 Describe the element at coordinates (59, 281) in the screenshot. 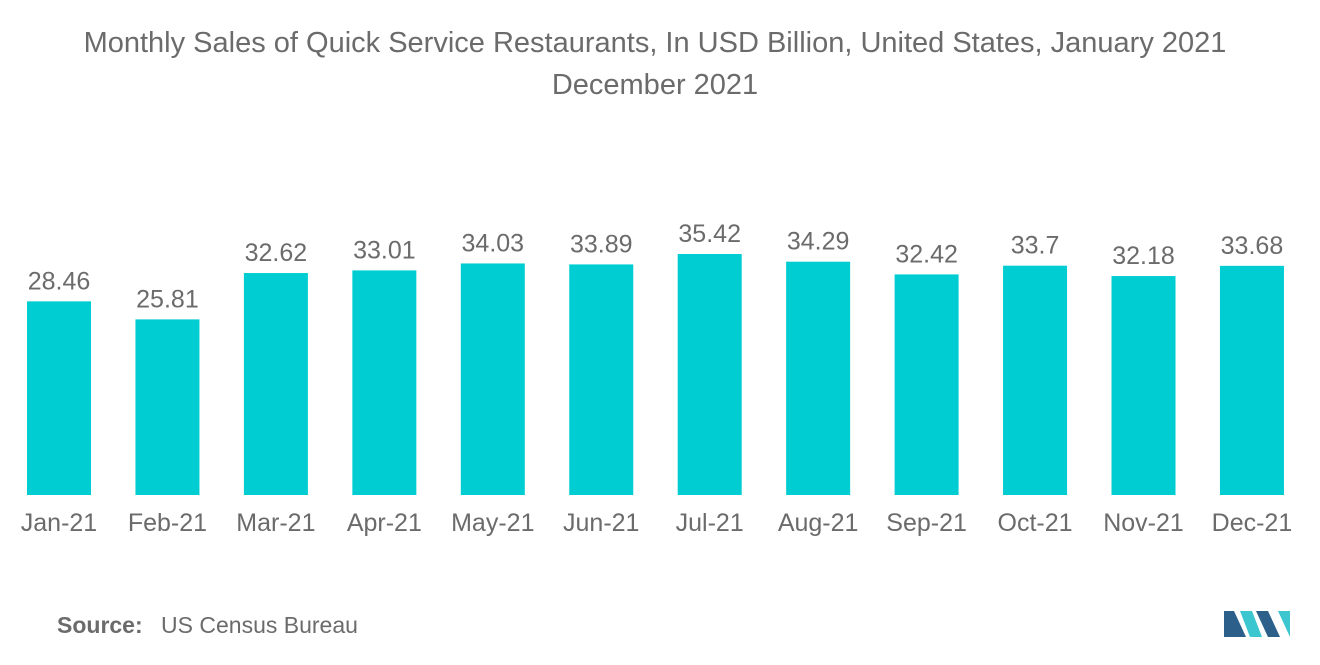

I see `value-label-jan-21: 28.46` at that location.